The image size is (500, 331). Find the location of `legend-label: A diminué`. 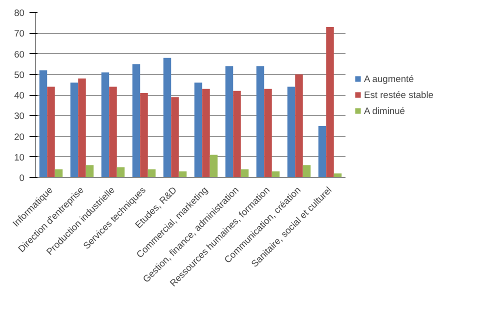

legend-label: A diminué is located at coordinates (384, 111).